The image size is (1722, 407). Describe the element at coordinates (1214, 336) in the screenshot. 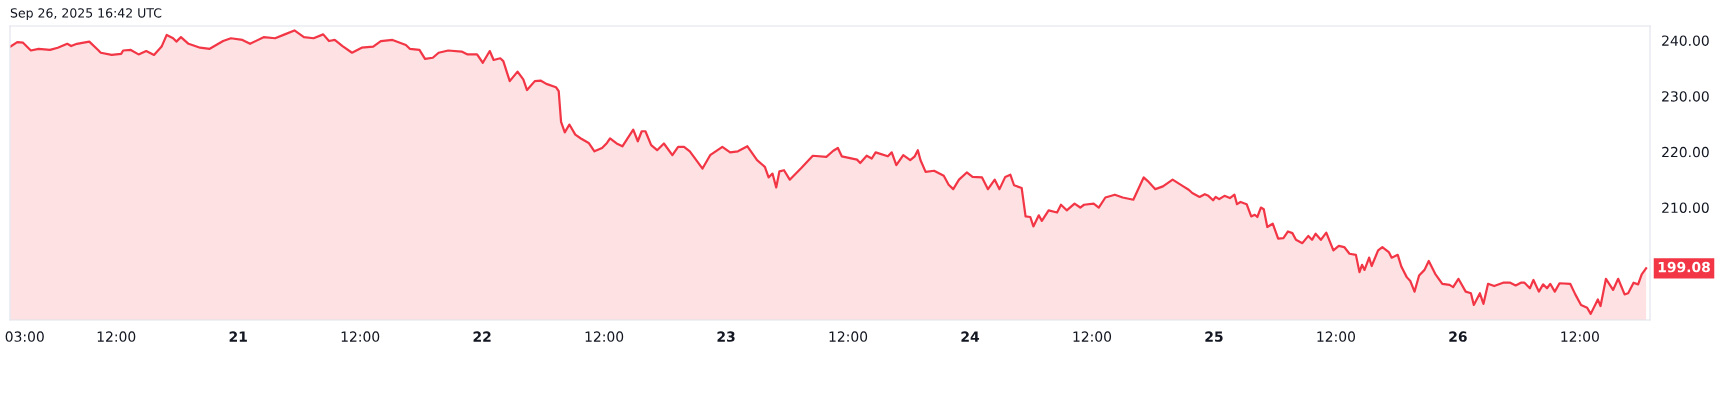

I see `x-tick-label: 25` at that location.